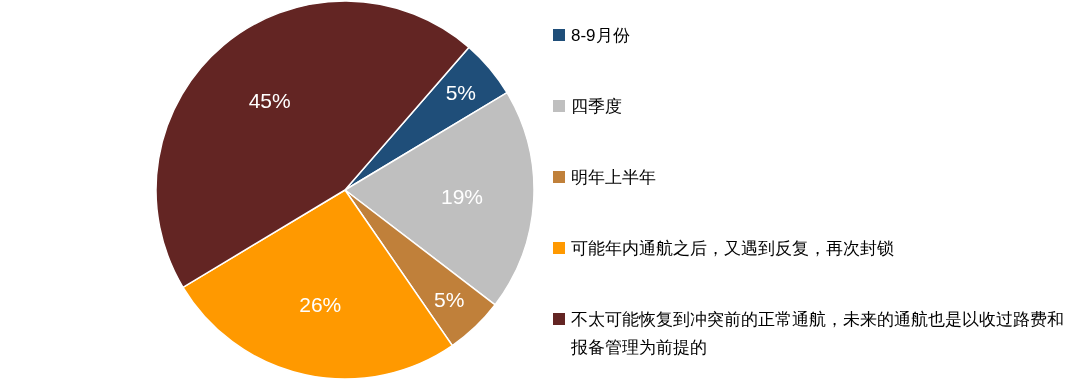  What do you see at coordinates (462, 197) in the screenshot?
I see `data-label: 19%` at bounding box center [462, 197].